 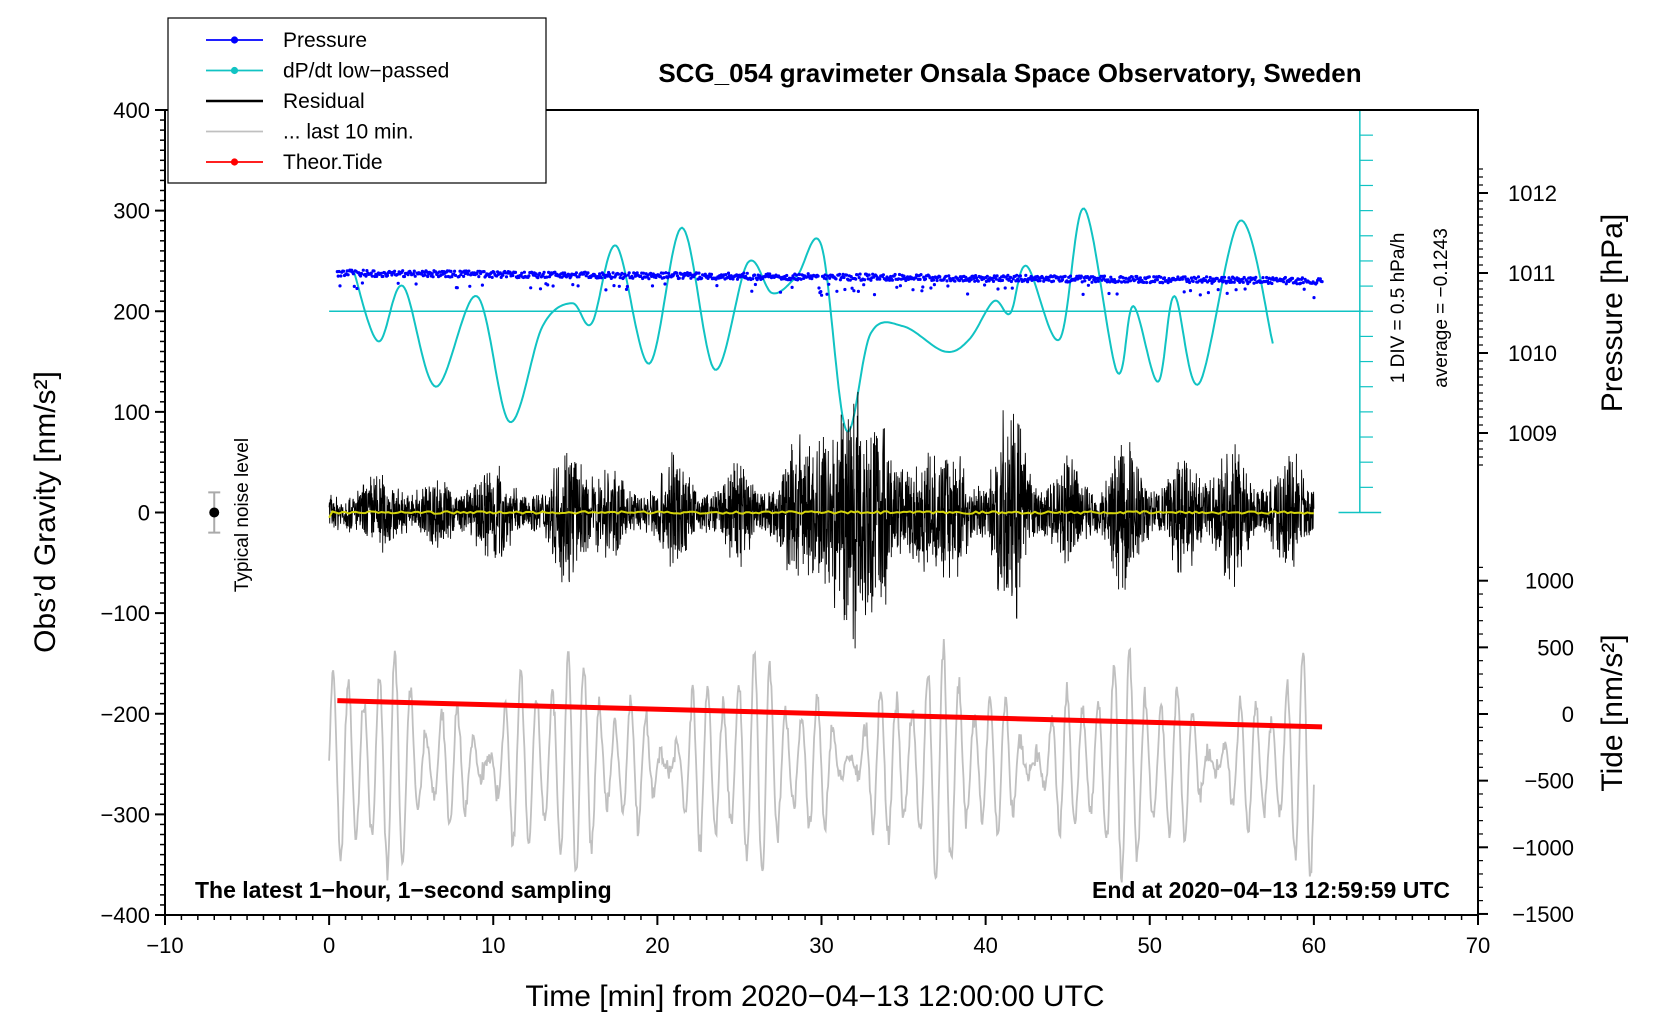 What do you see at coordinates (1555, 647) in the screenshot?
I see `tide-tick-label: 500` at bounding box center [1555, 647].